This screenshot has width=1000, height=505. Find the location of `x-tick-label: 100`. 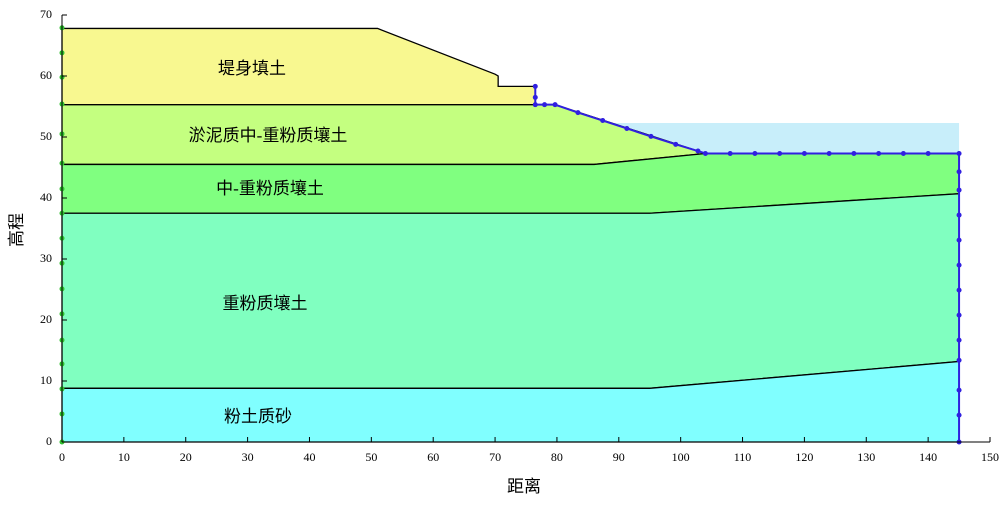

x-tick-label: 100 is located at coordinates (681, 457).